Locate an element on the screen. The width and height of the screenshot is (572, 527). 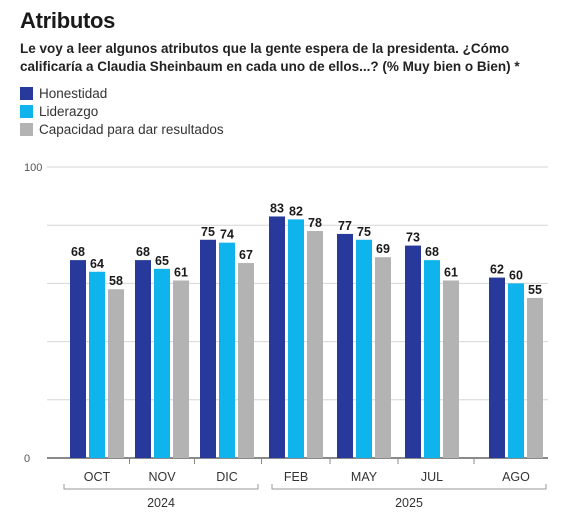
data-label: 74 is located at coordinates (227, 235).